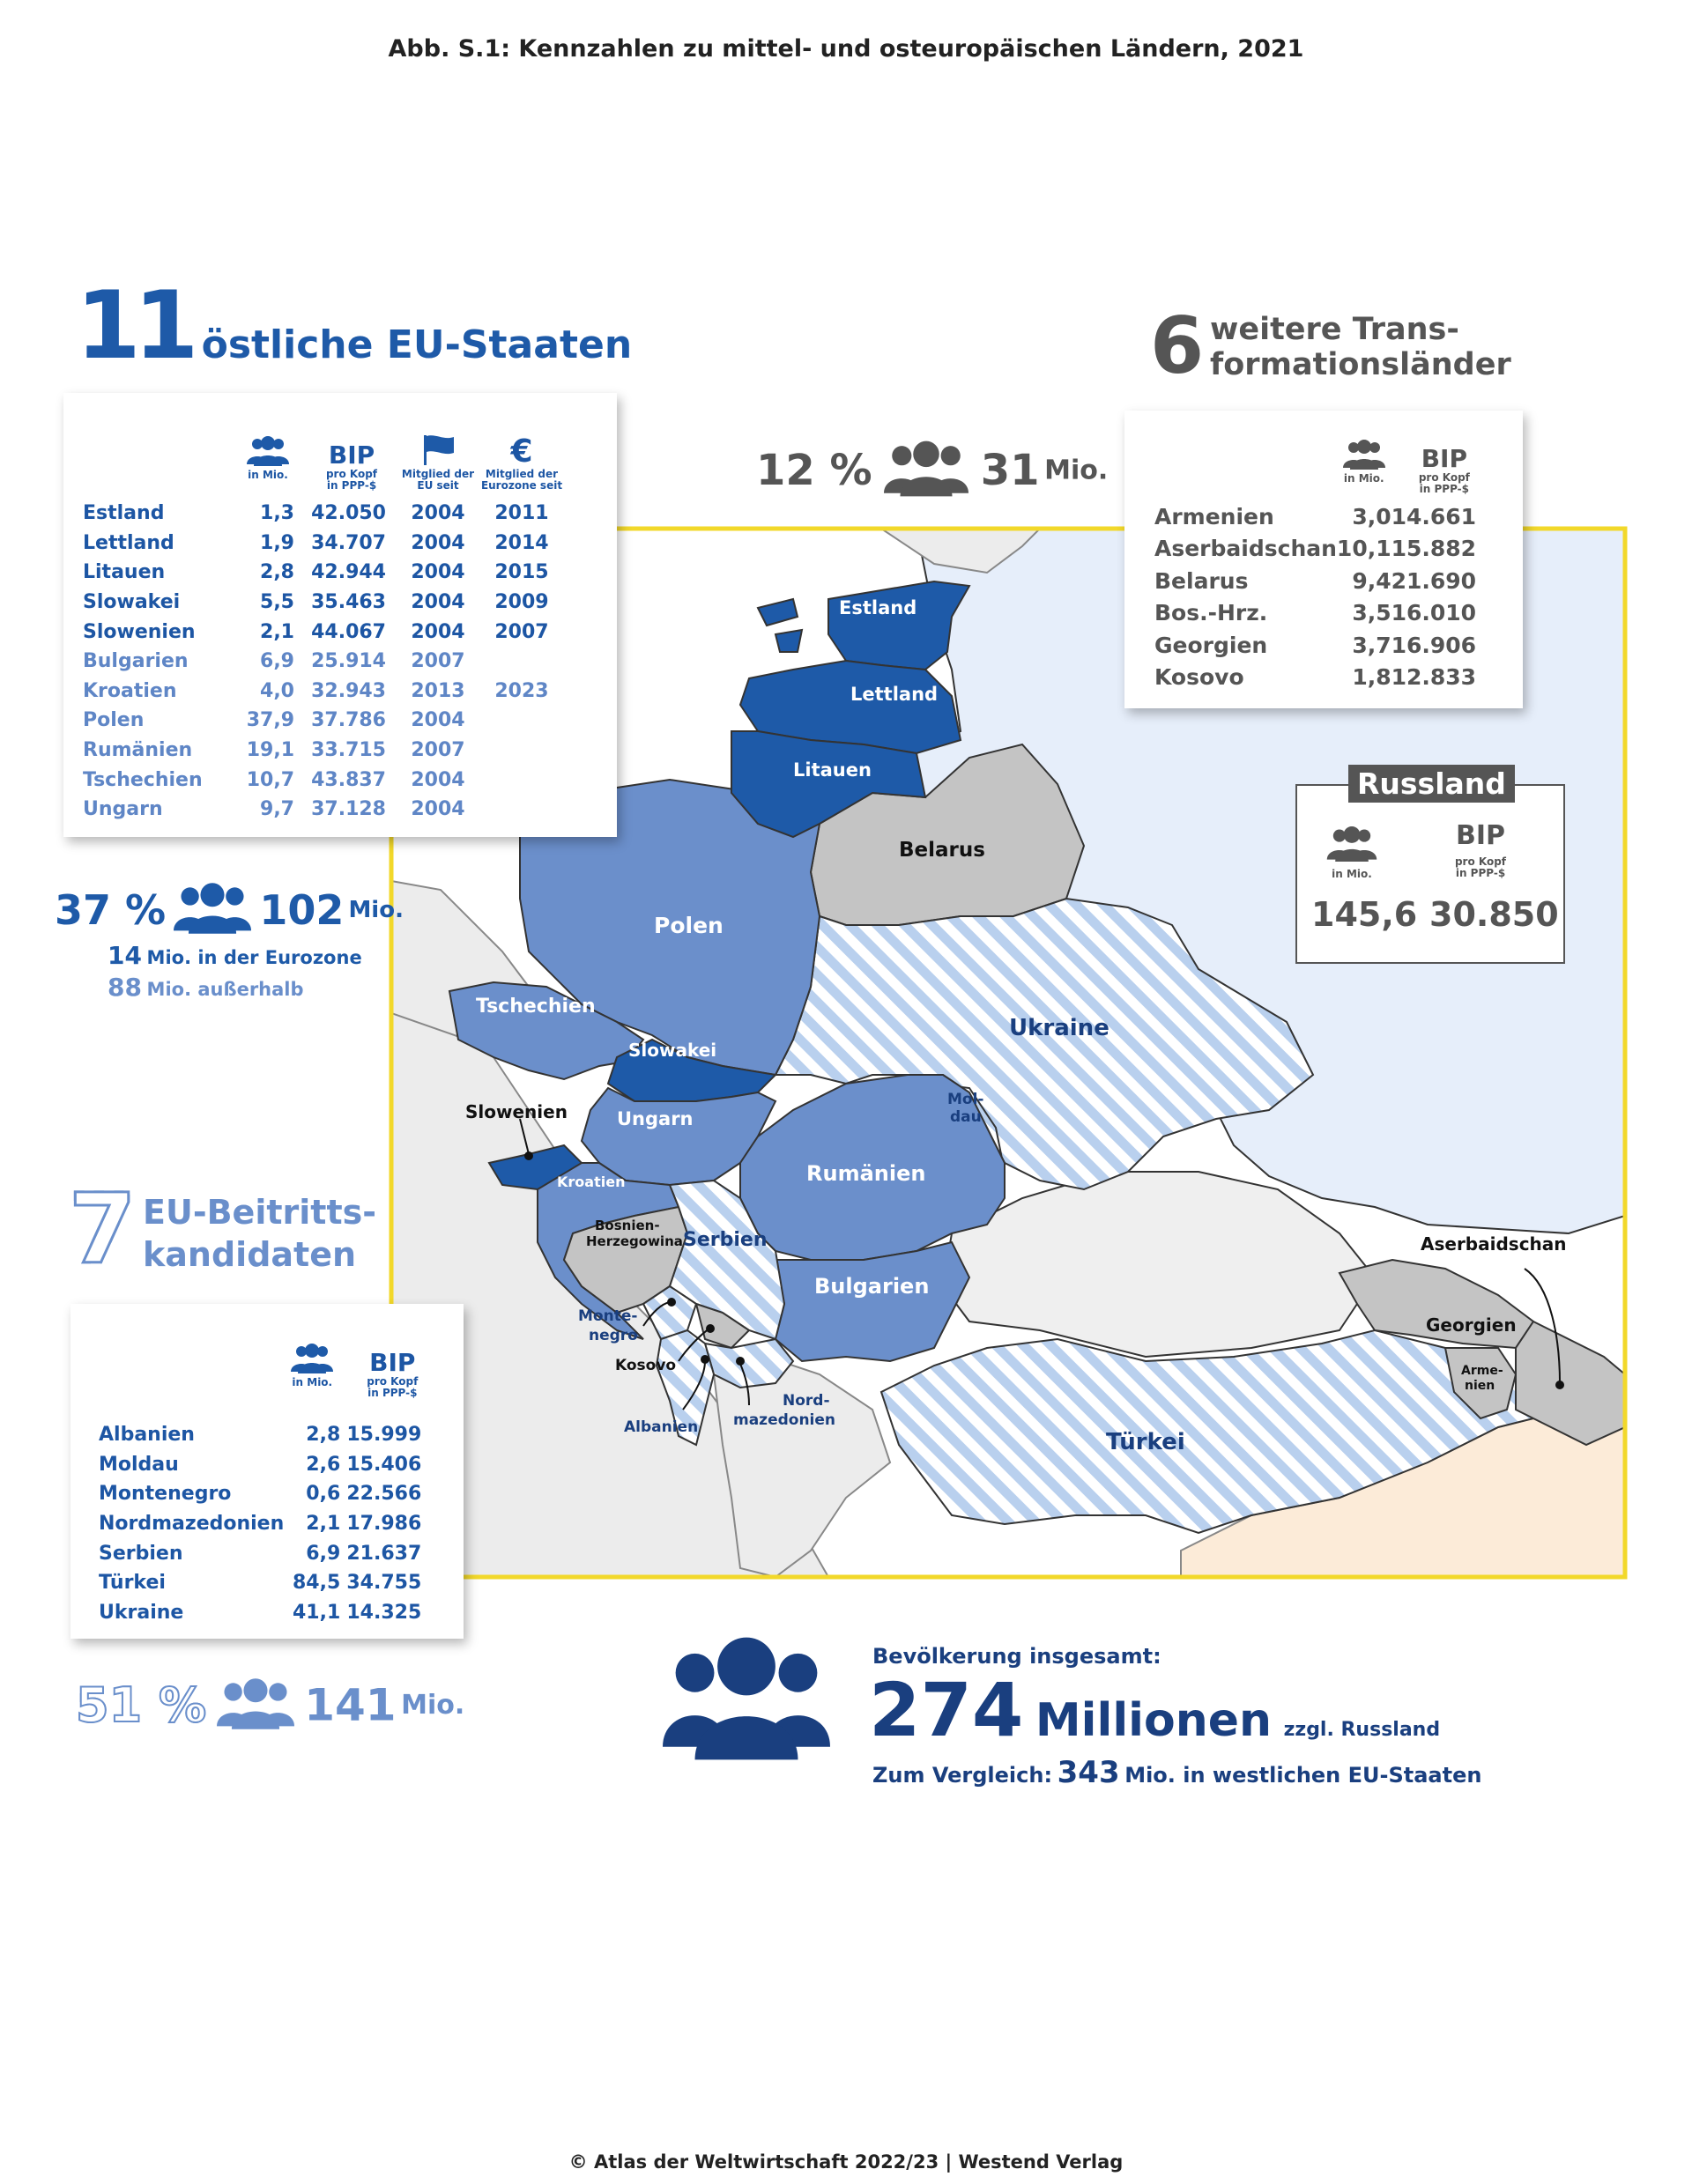 The height and width of the screenshot is (2184, 1692). What do you see at coordinates (323, 1435) in the screenshot?
I see `population-value: 2,8` at bounding box center [323, 1435].